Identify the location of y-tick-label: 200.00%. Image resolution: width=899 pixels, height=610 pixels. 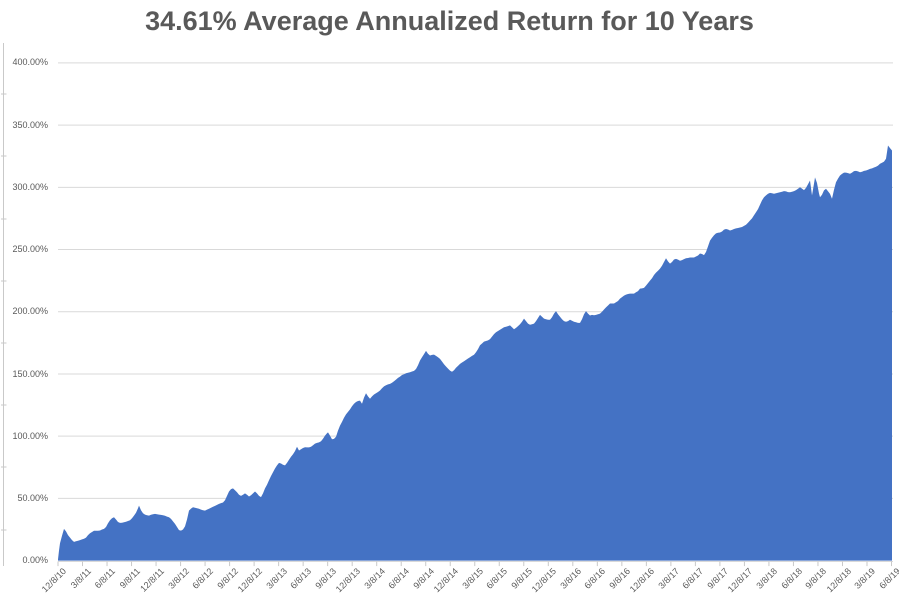
(30, 311).